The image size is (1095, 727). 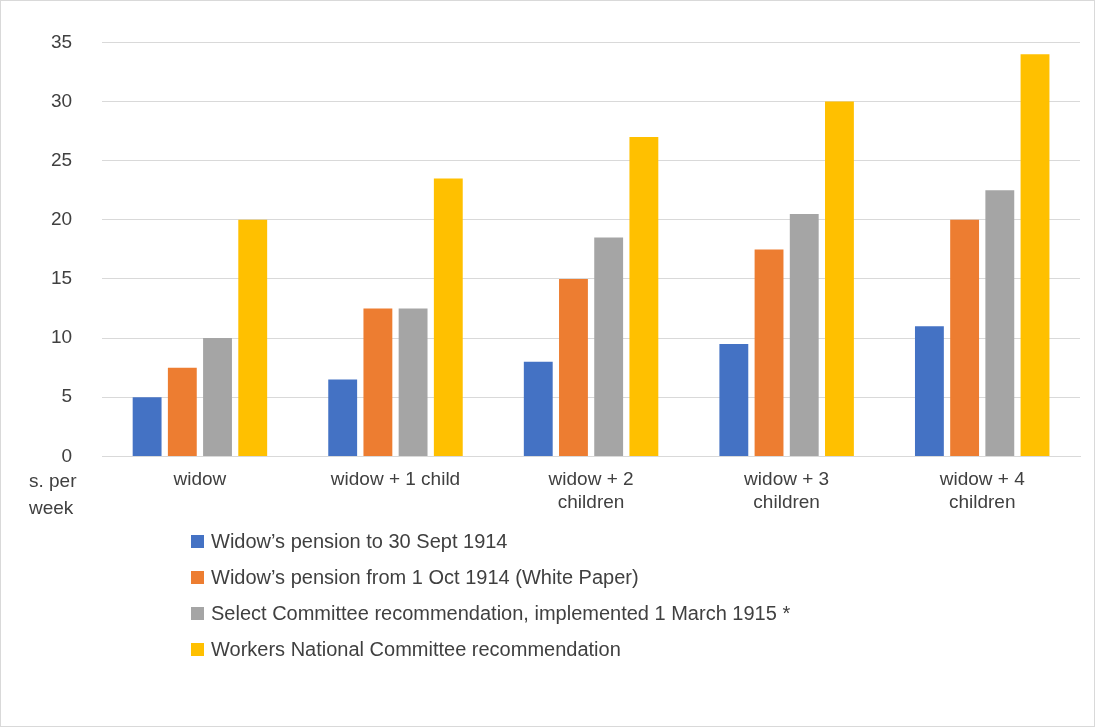 What do you see at coordinates (416, 649) in the screenshot?
I see `legend-label: Workers National Committee recommendation` at bounding box center [416, 649].